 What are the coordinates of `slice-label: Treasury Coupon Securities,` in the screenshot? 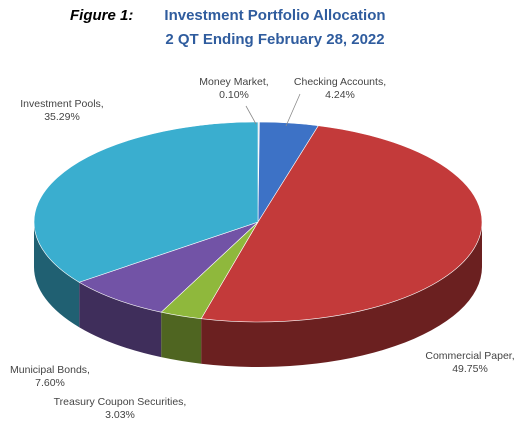 It's located at (120, 402).